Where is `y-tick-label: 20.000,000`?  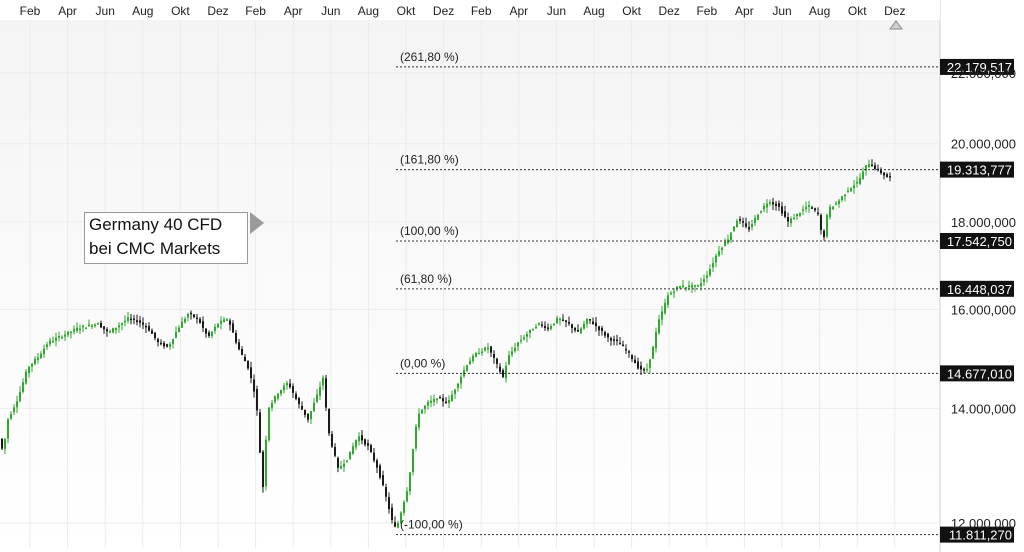
y-tick-label: 20.000,000 is located at coordinates (983, 144).